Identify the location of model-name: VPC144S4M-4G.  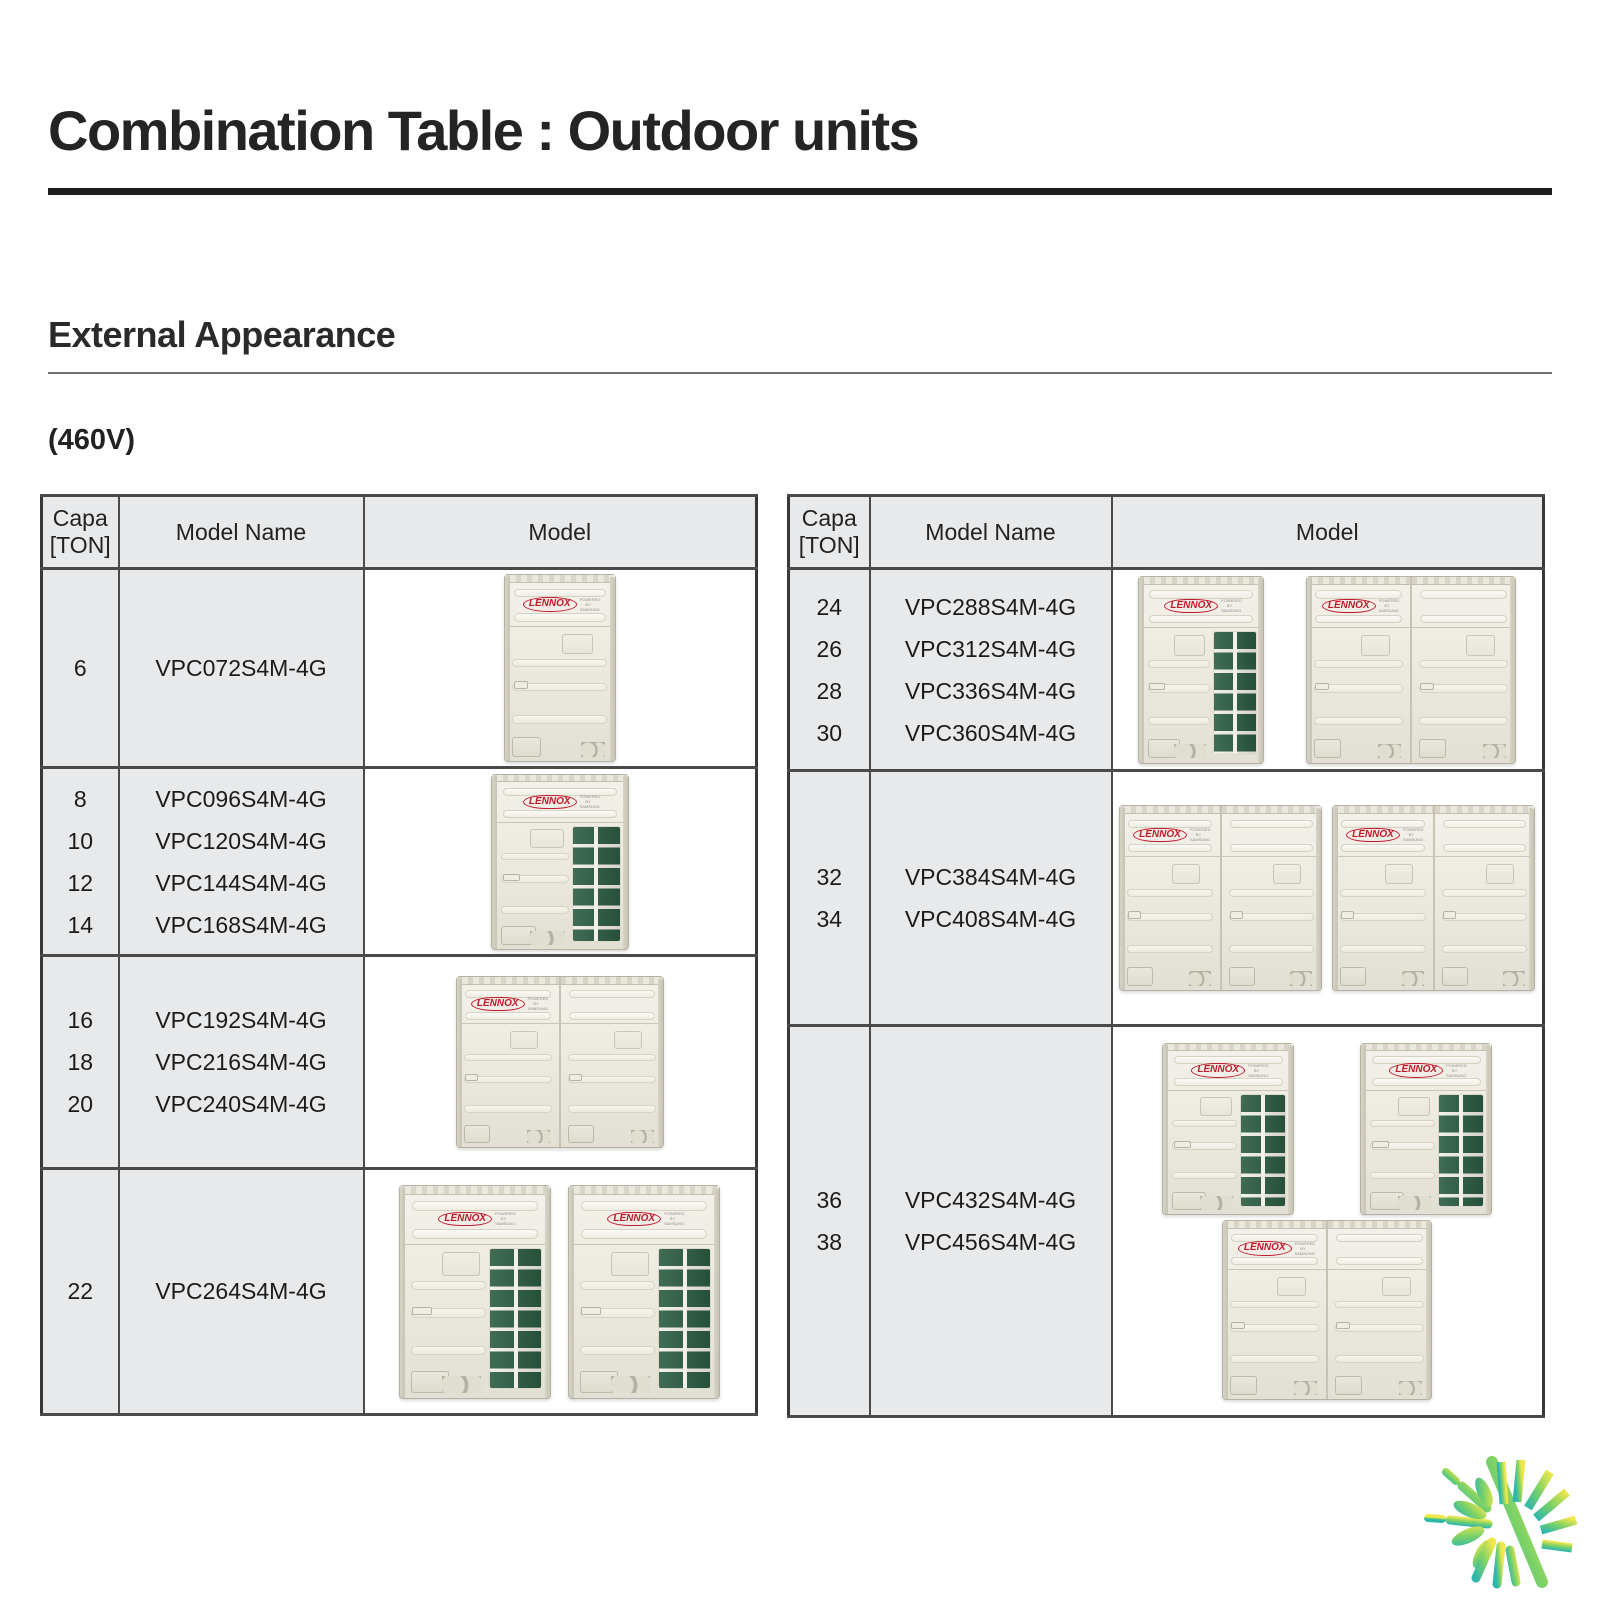
(241, 882).